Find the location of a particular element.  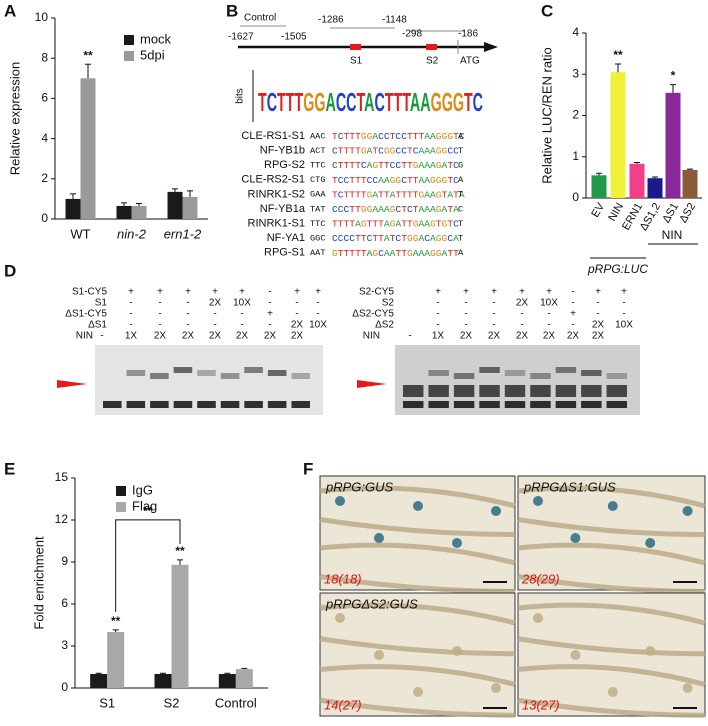

y-tick-label: 2 is located at coordinates (575, 115).